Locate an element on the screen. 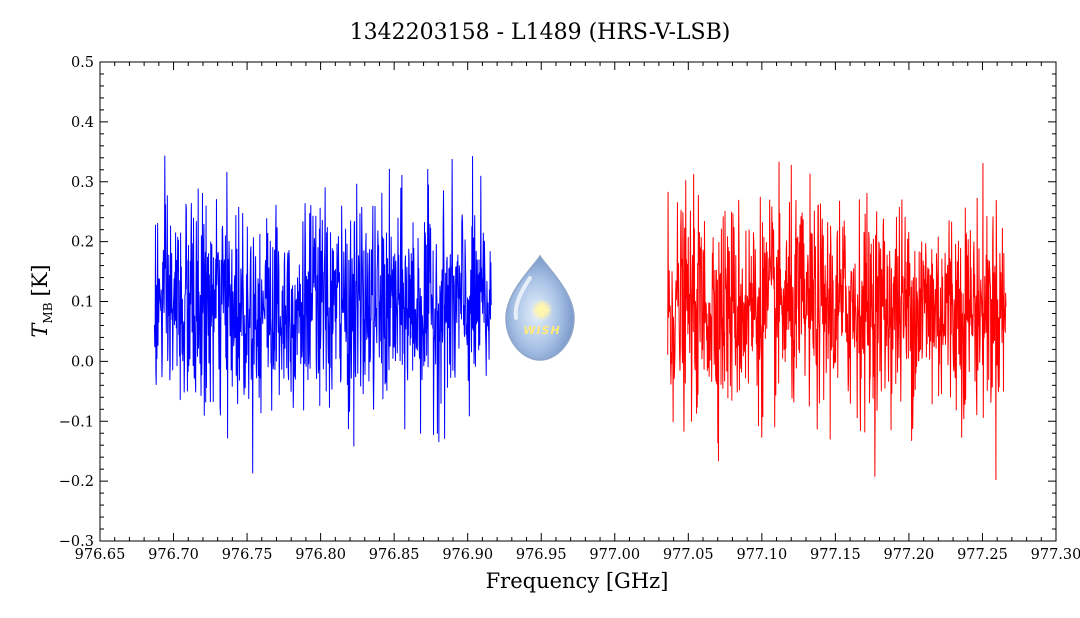  wish-droplet-logo: WISH is located at coordinates (540, 307).